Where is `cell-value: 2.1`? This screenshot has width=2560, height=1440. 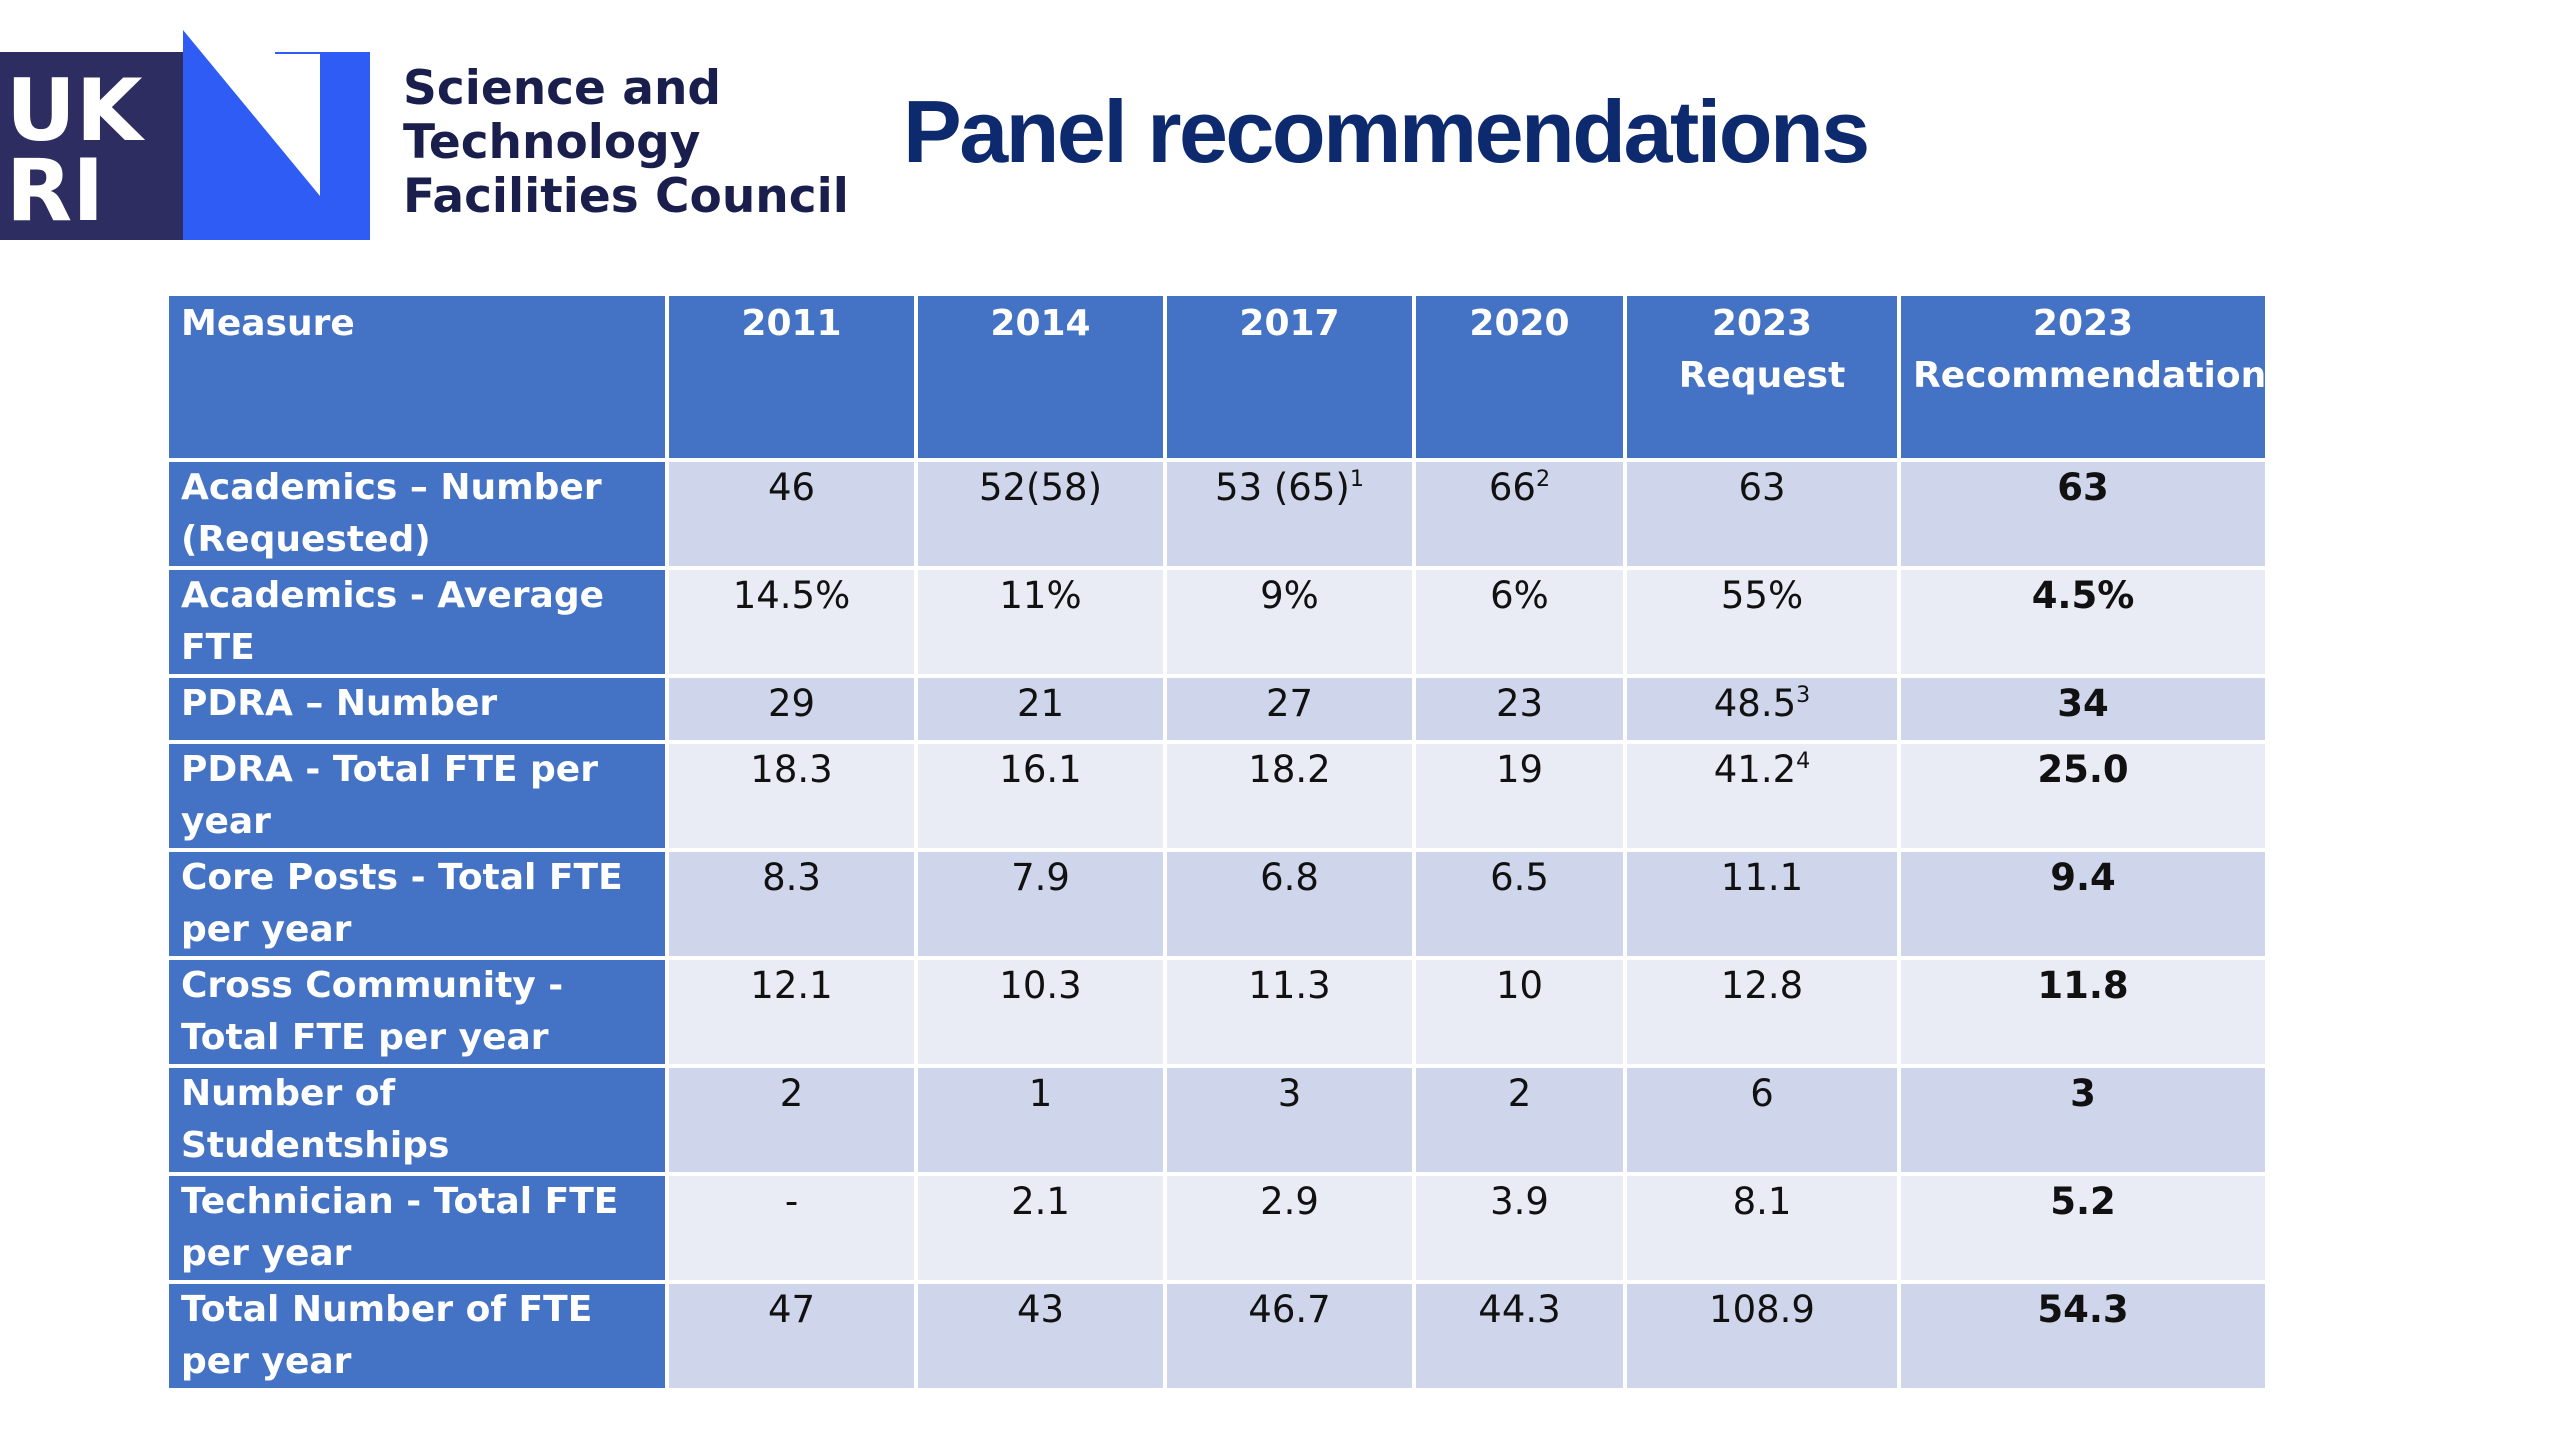
cell-value: 2.1 is located at coordinates (1040, 1201).